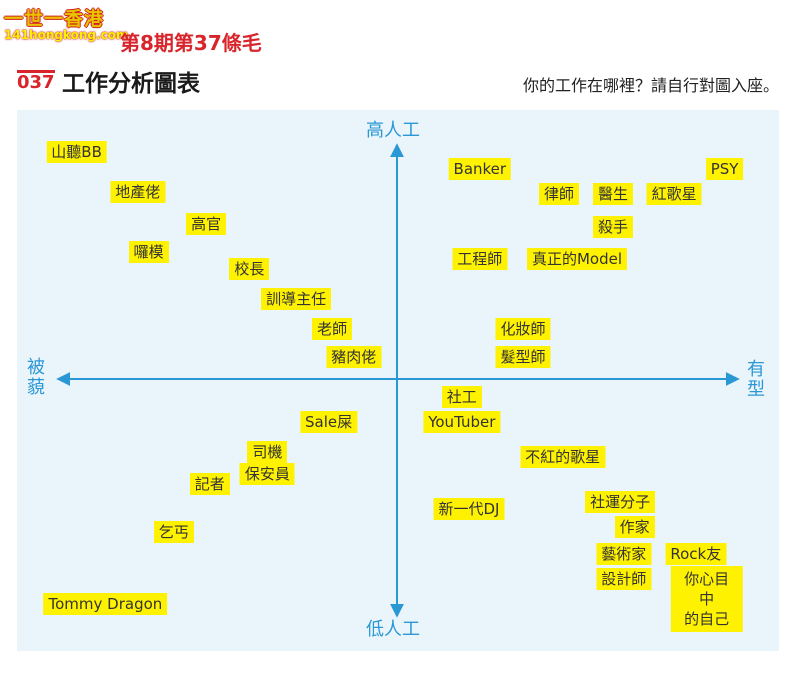 The height and width of the screenshot is (675, 801). Describe the element at coordinates (724, 169) in the screenshot. I see `job-label-chip: PSY` at that location.